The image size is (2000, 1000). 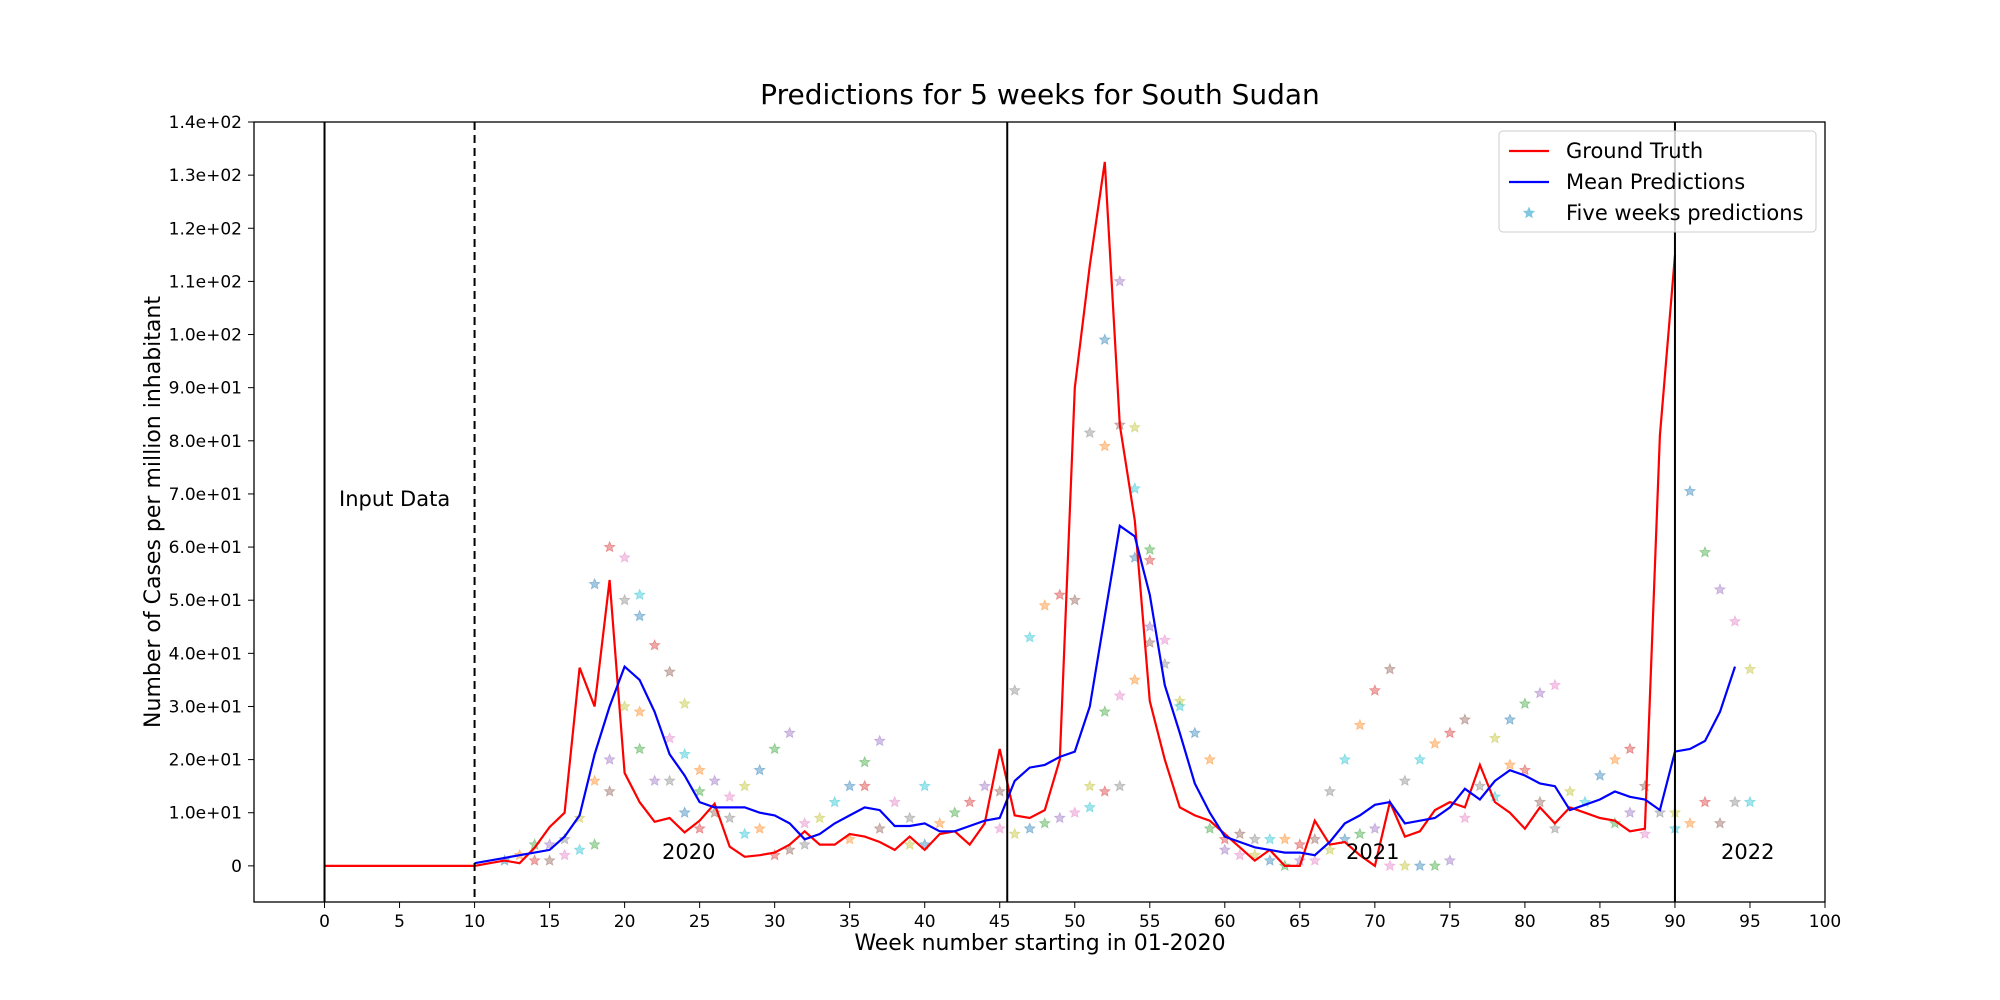 I want to click on x-tick-label: 90, so click(x=1675, y=922).